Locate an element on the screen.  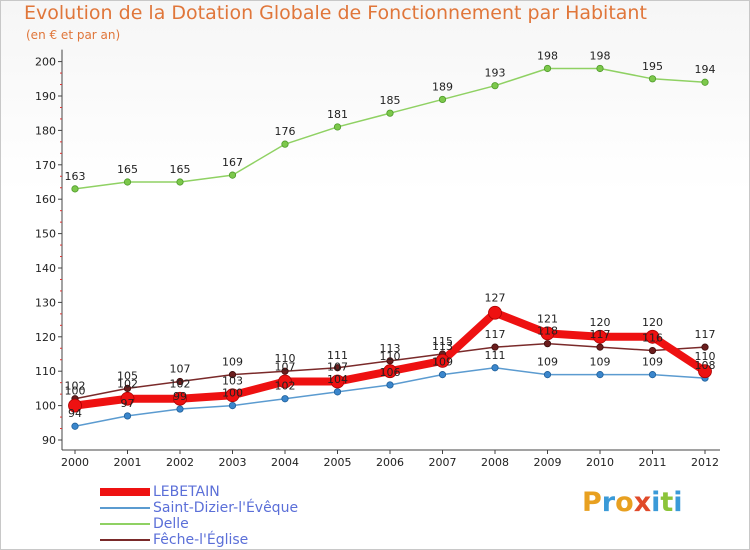
data-label-saint-dizier-l-v-que: 104 is located at coordinates (337, 379).